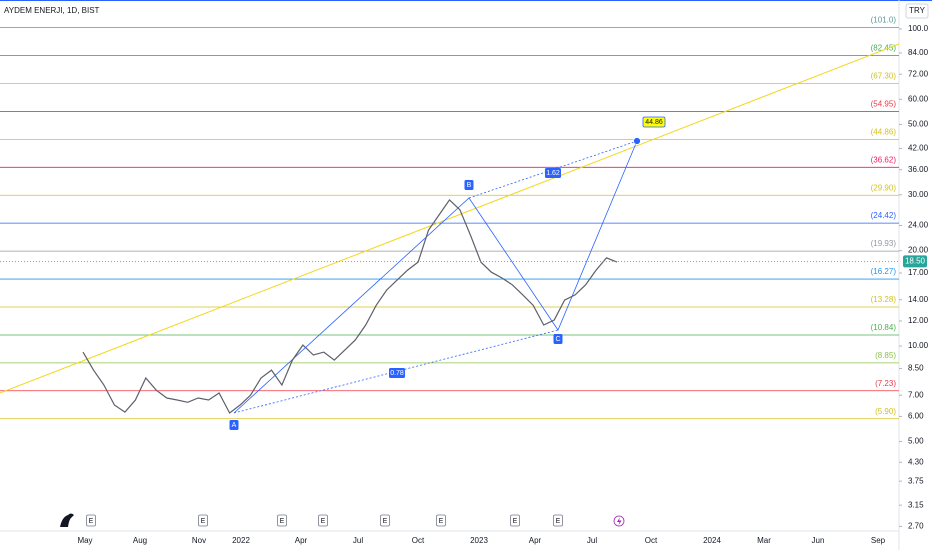 The width and height of the screenshot is (932, 550). I want to click on y-tick-label: 42.00, so click(918, 148).